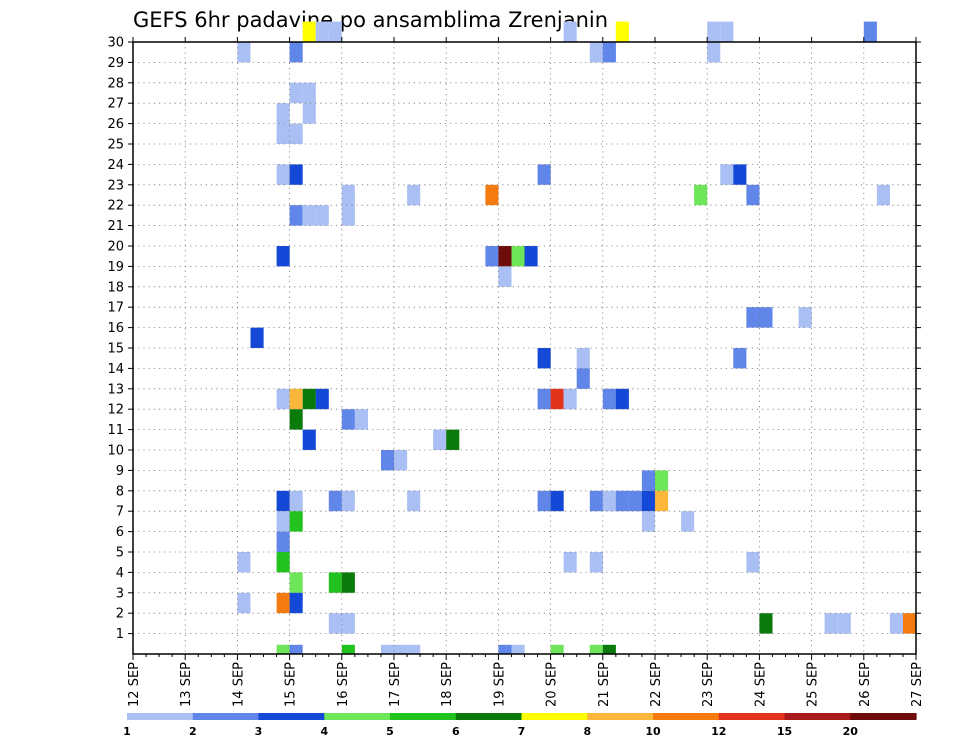 Image resolution: width=960 pixels, height=742 pixels. Describe the element at coordinates (390, 731) in the screenshot. I see `legend-label: 5` at that location.